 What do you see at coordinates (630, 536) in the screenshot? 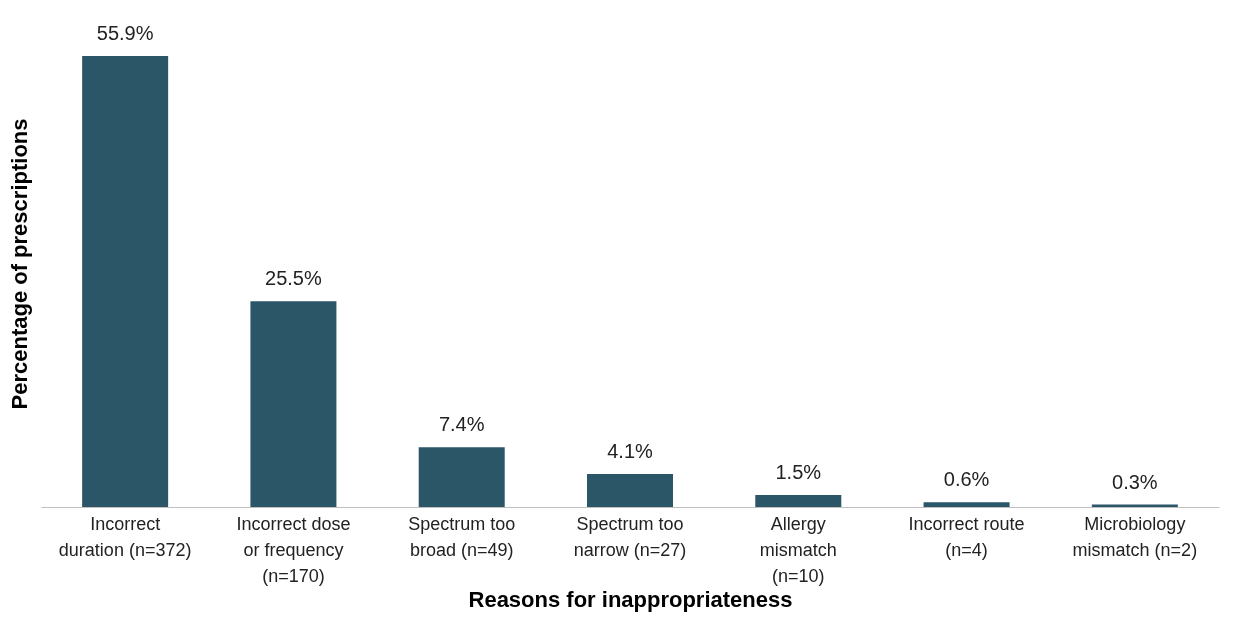
I see `x-tick-label: Spectrum too narrow (n=27)` at bounding box center [630, 536].